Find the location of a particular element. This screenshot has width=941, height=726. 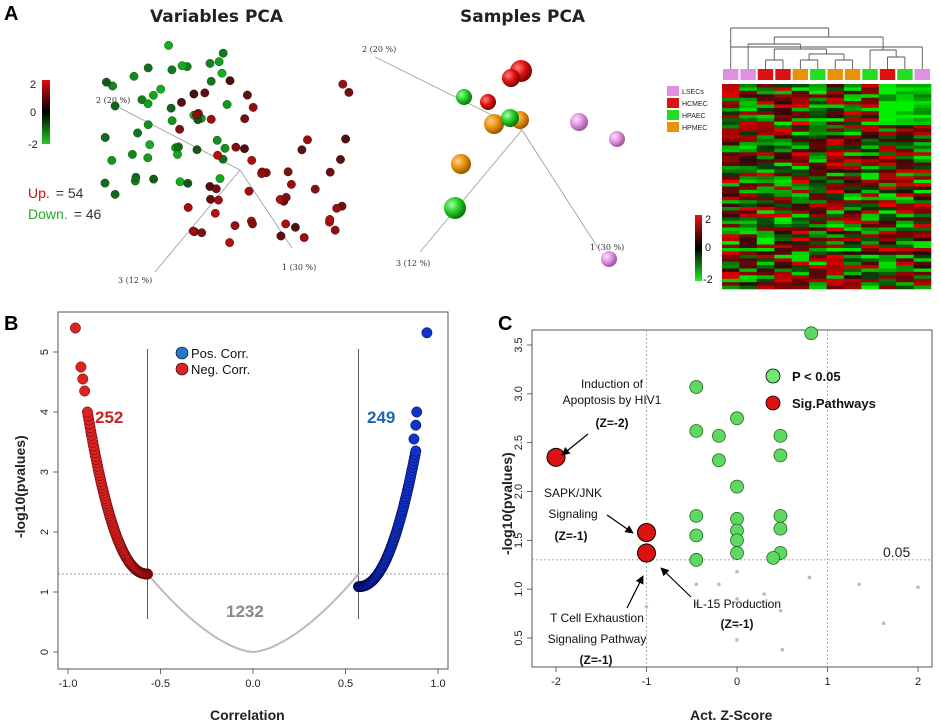

volcano-points is located at coordinates (251, 457).